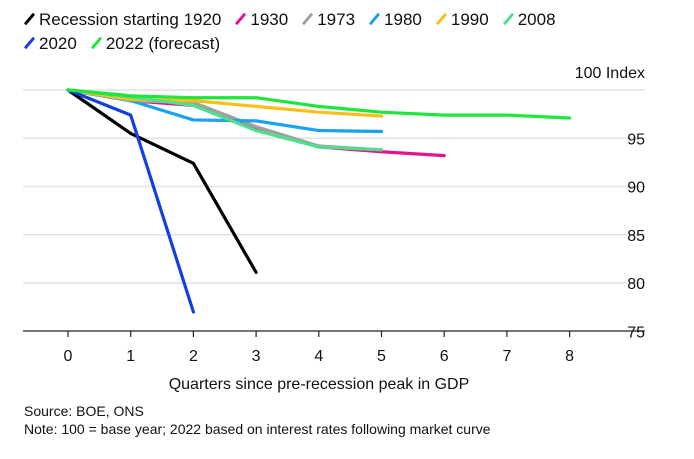 This screenshot has width=694, height=459. Describe the element at coordinates (506, 356) in the screenshot. I see `x-tick-label: 7` at that location.